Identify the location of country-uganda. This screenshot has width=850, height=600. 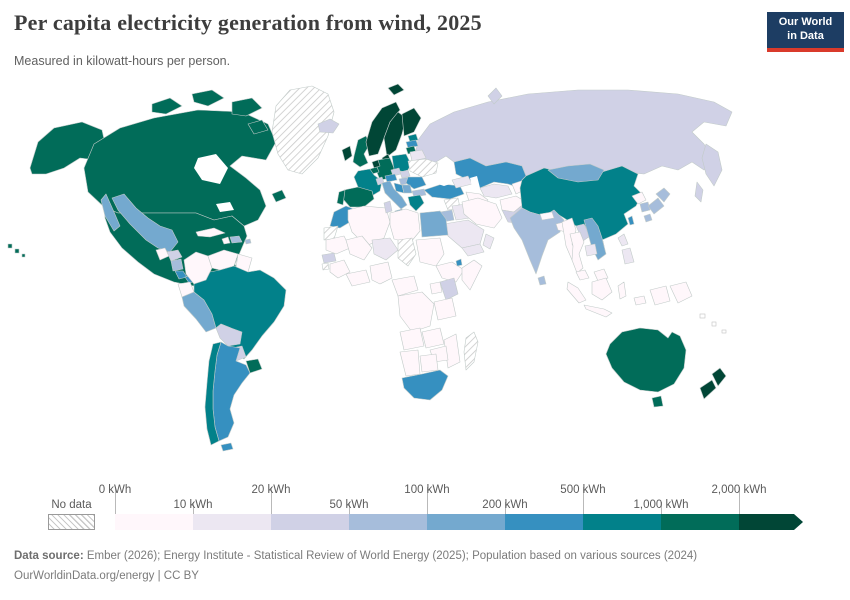
(436, 288).